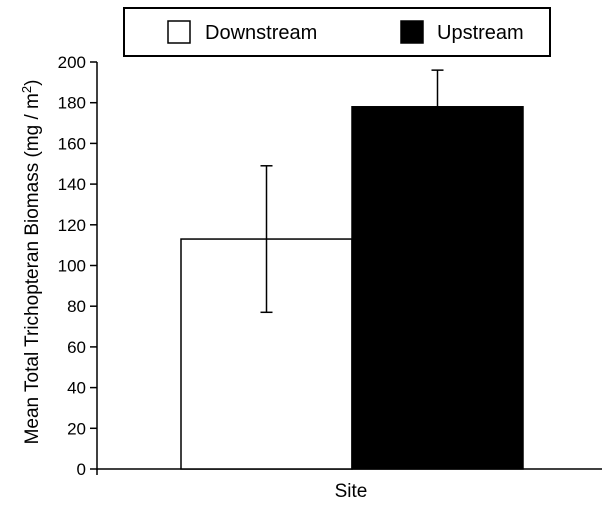 The width and height of the screenshot is (606, 505). Describe the element at coordinates (72, 143) in the screenshot. I see `y-tick-label: 160` at that location.